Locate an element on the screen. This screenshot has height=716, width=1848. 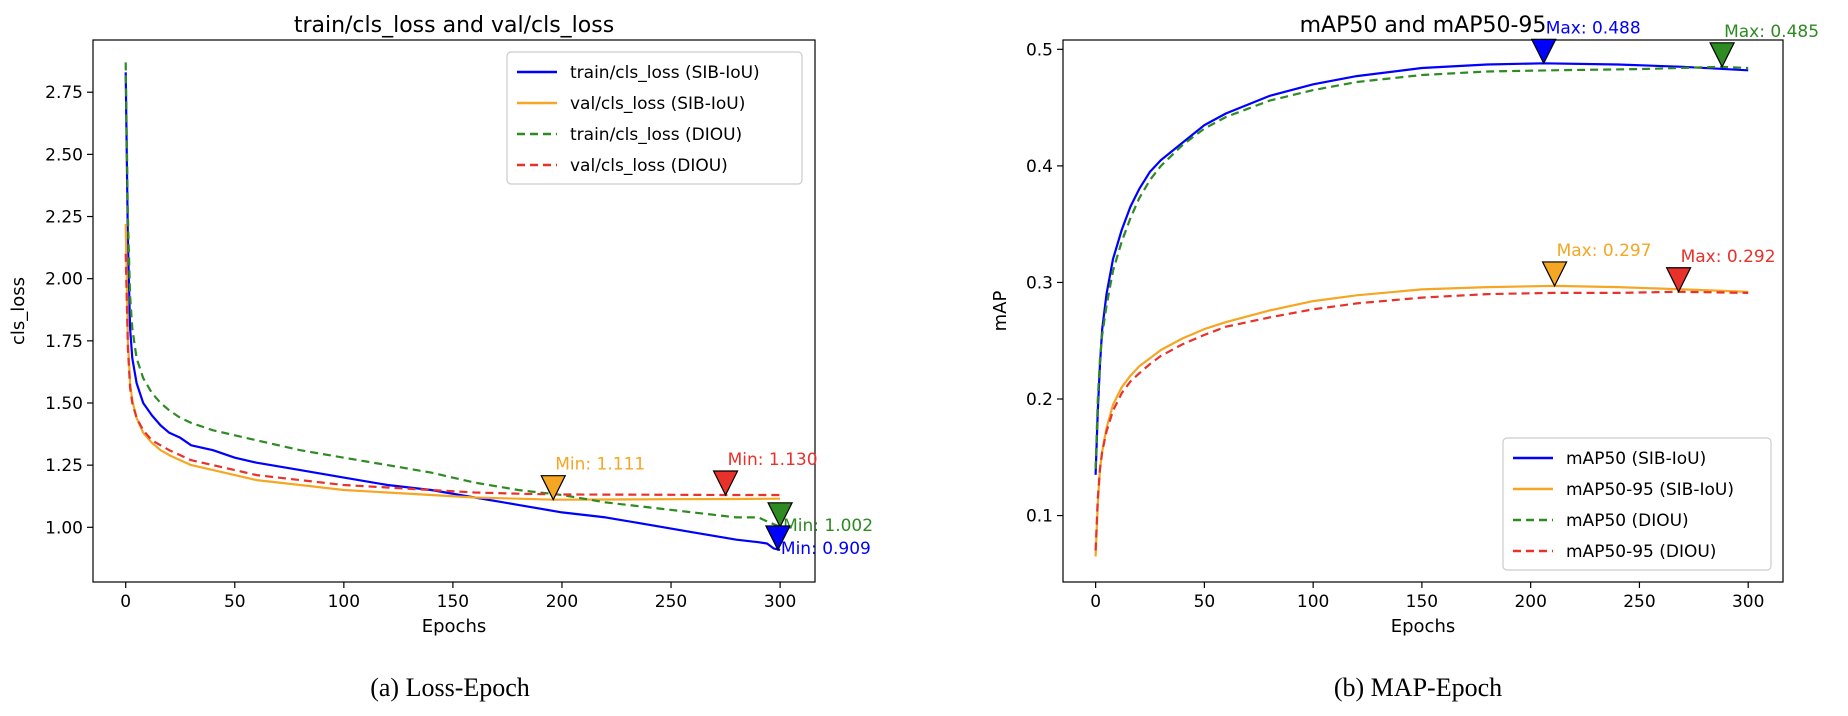
legend-entry: val/cls_loss (SIB-IoU) is located at coordinates (657, 104).